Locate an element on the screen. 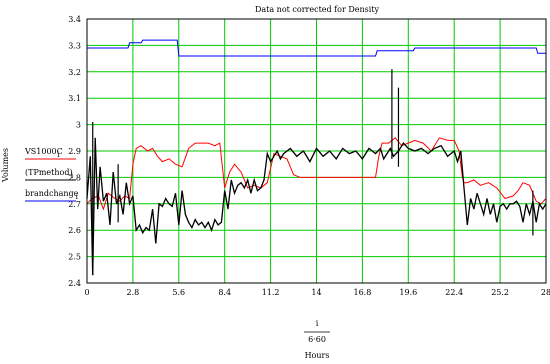 This screenshot has width=550, height=364. x-tick-label: 11.2 is located at coordinates (271, 292).